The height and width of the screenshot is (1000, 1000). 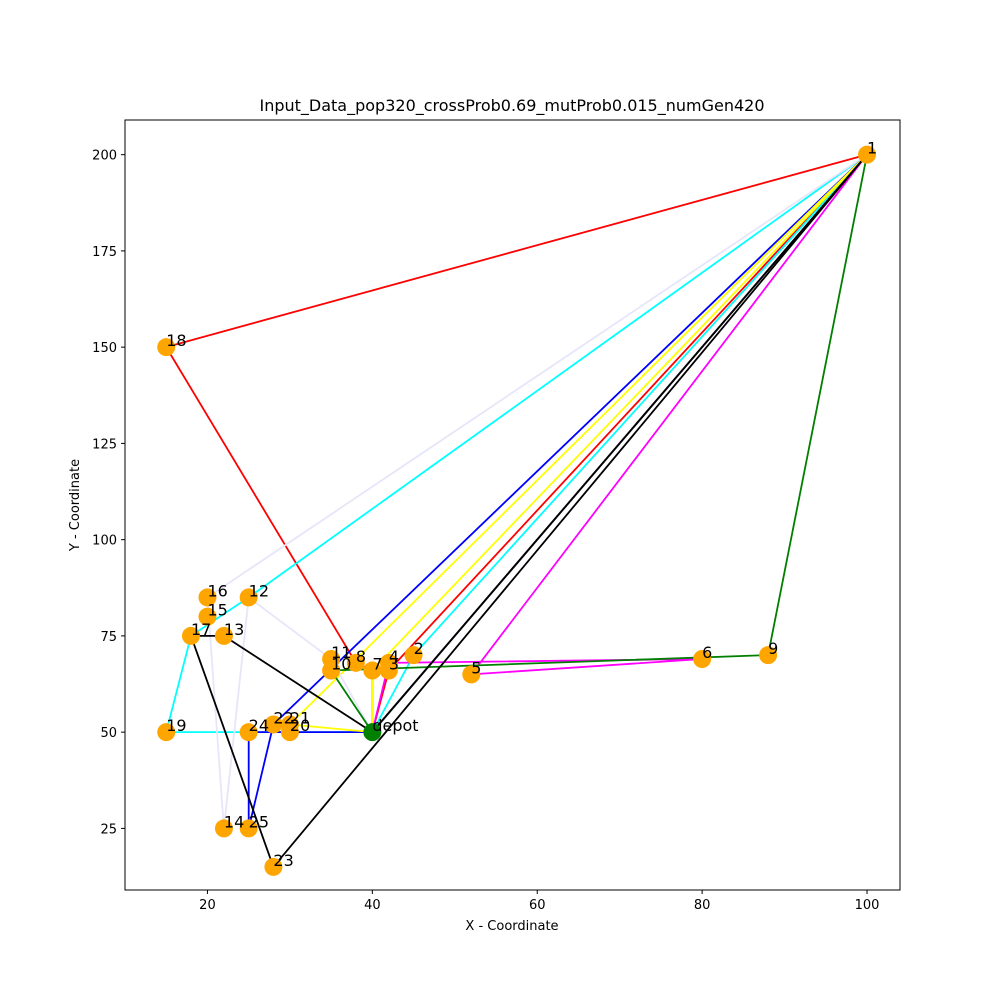 I want to click on x-tick-label-80: 80, so click(x=702, y=905).